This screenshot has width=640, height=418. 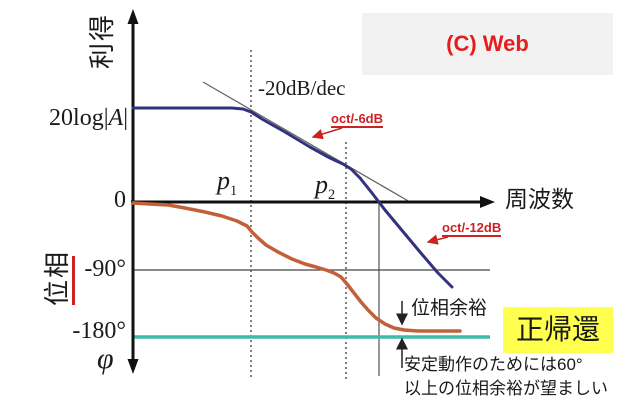 I want to click on minus180-tick-label: -180°, so click(x=99, y=331).